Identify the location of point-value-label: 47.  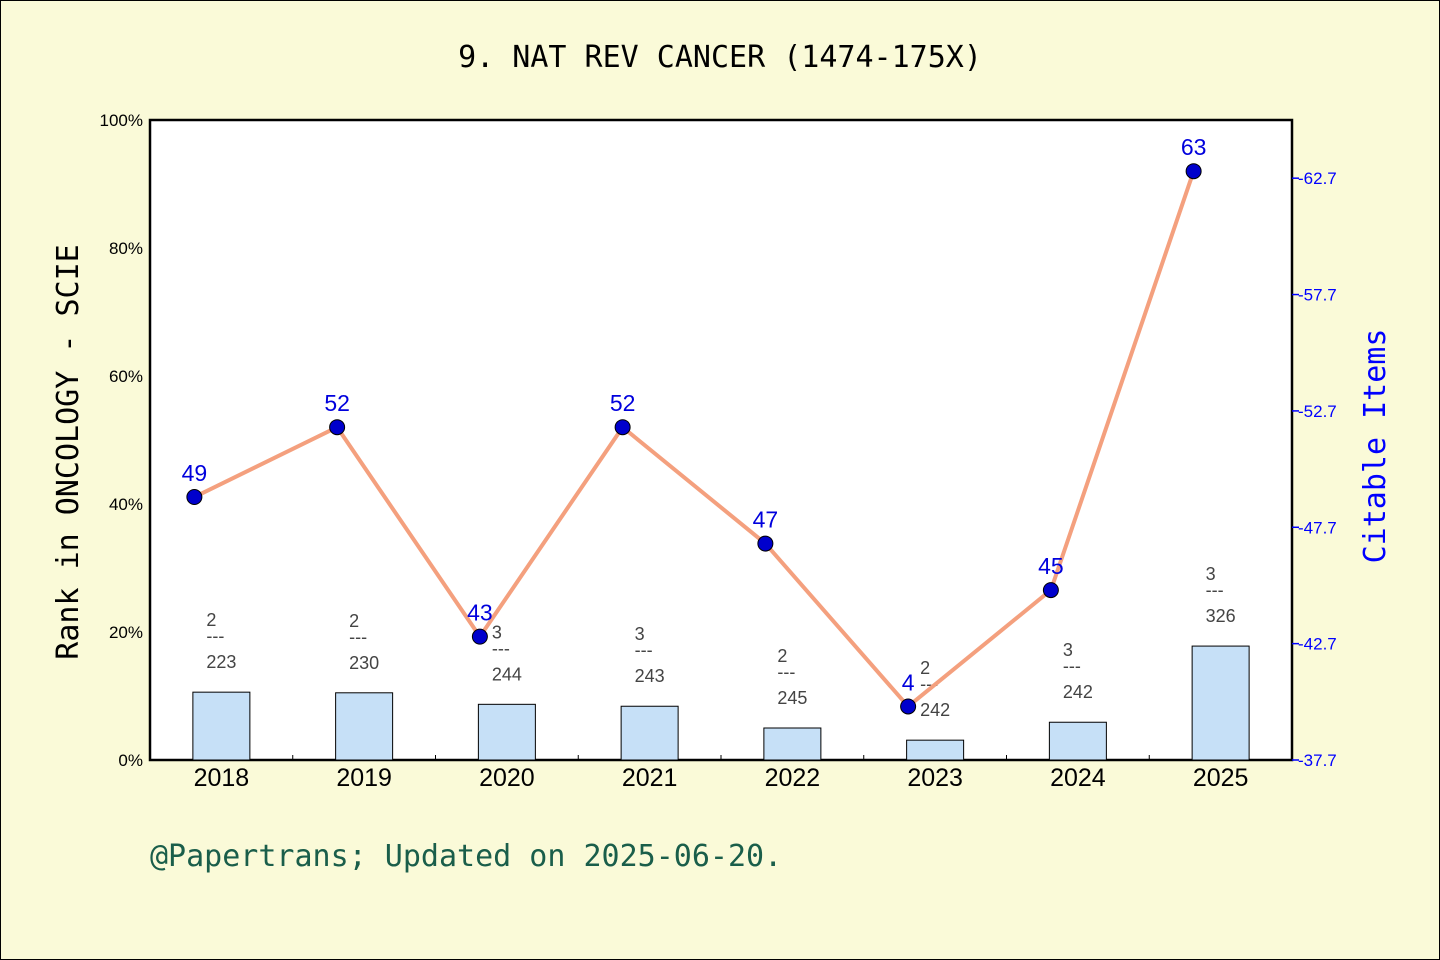
(766, 520).